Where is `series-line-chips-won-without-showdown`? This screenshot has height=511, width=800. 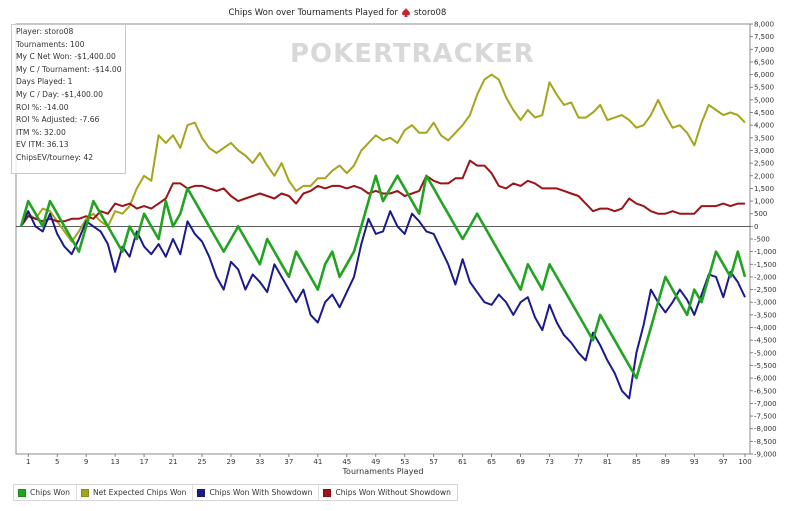
series-line-chips-won-without-showdown is located at coordinates (382, 193).